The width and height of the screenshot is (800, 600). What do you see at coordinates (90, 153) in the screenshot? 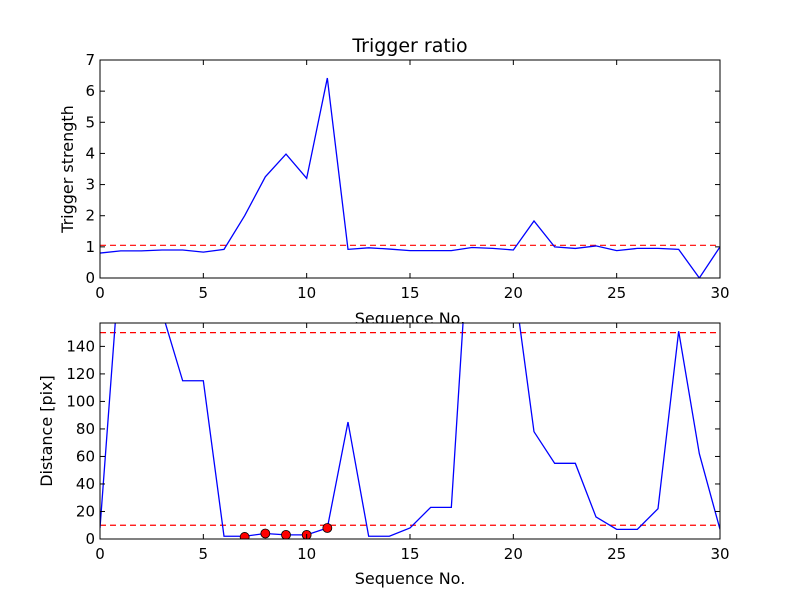
I see `y-tick-label: 4` at bounding box center [90, 153].